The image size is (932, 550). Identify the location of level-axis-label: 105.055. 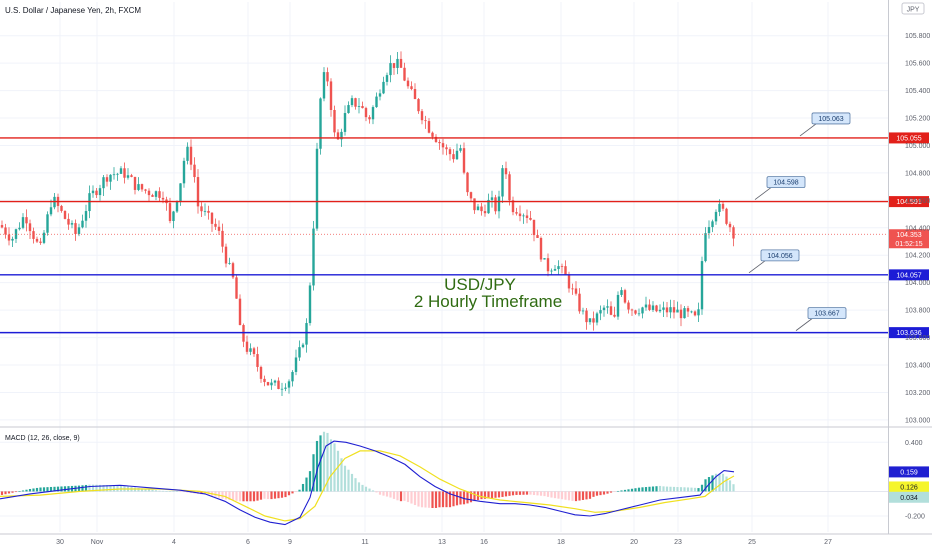
(908, 138).